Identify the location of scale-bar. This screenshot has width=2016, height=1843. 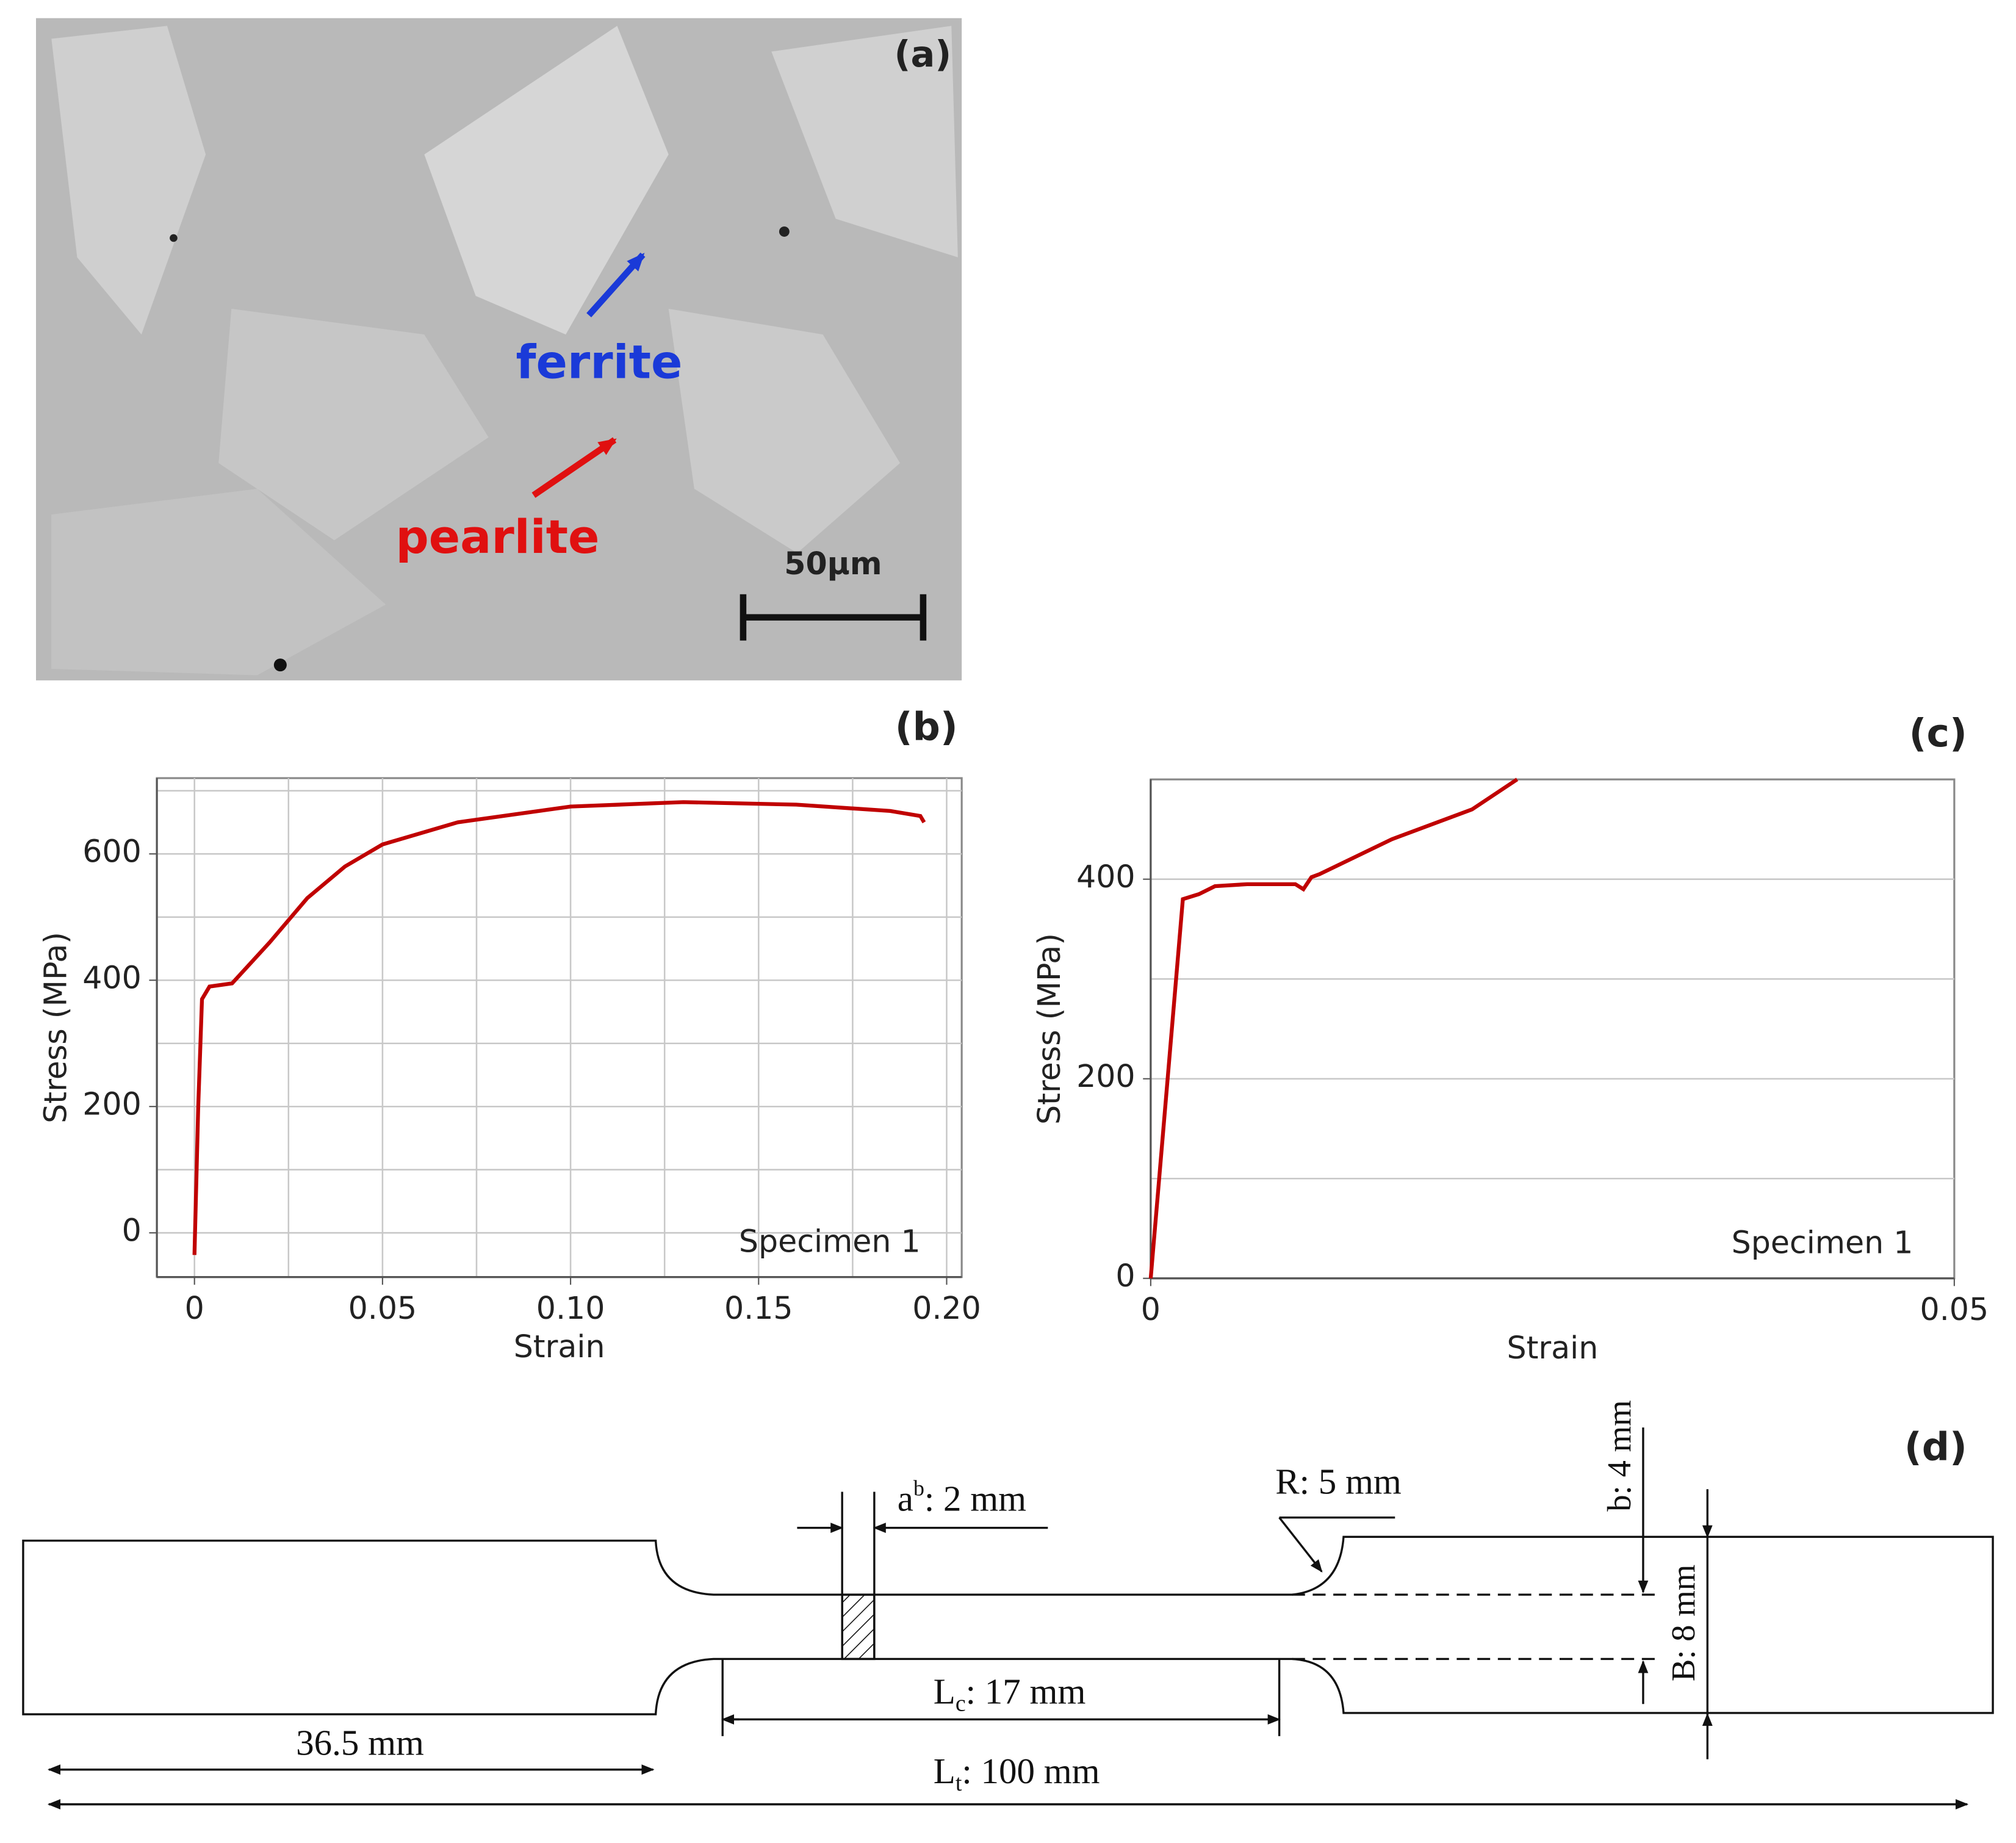
(834, 617).